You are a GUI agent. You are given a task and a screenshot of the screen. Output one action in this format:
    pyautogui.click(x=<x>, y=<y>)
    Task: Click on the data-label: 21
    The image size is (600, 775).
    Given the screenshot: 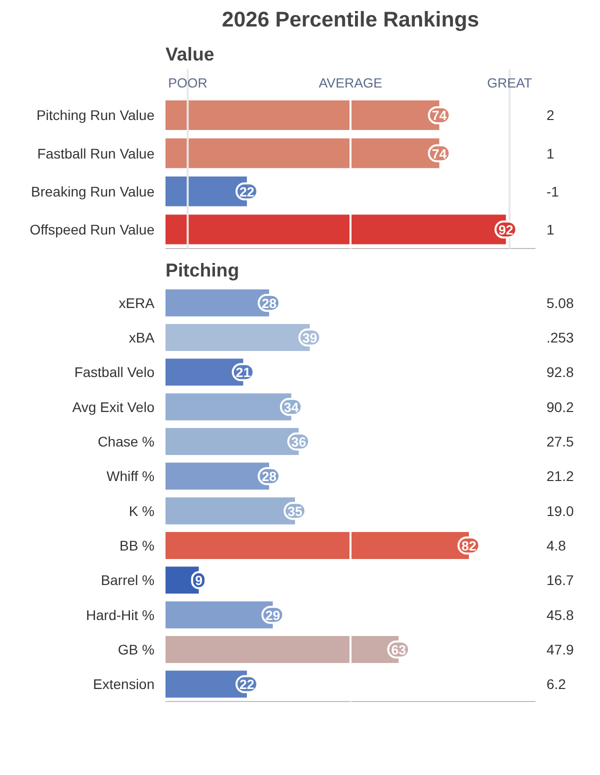 What is the action you would take?
    pyautogui.click(x=244, y=372)
    